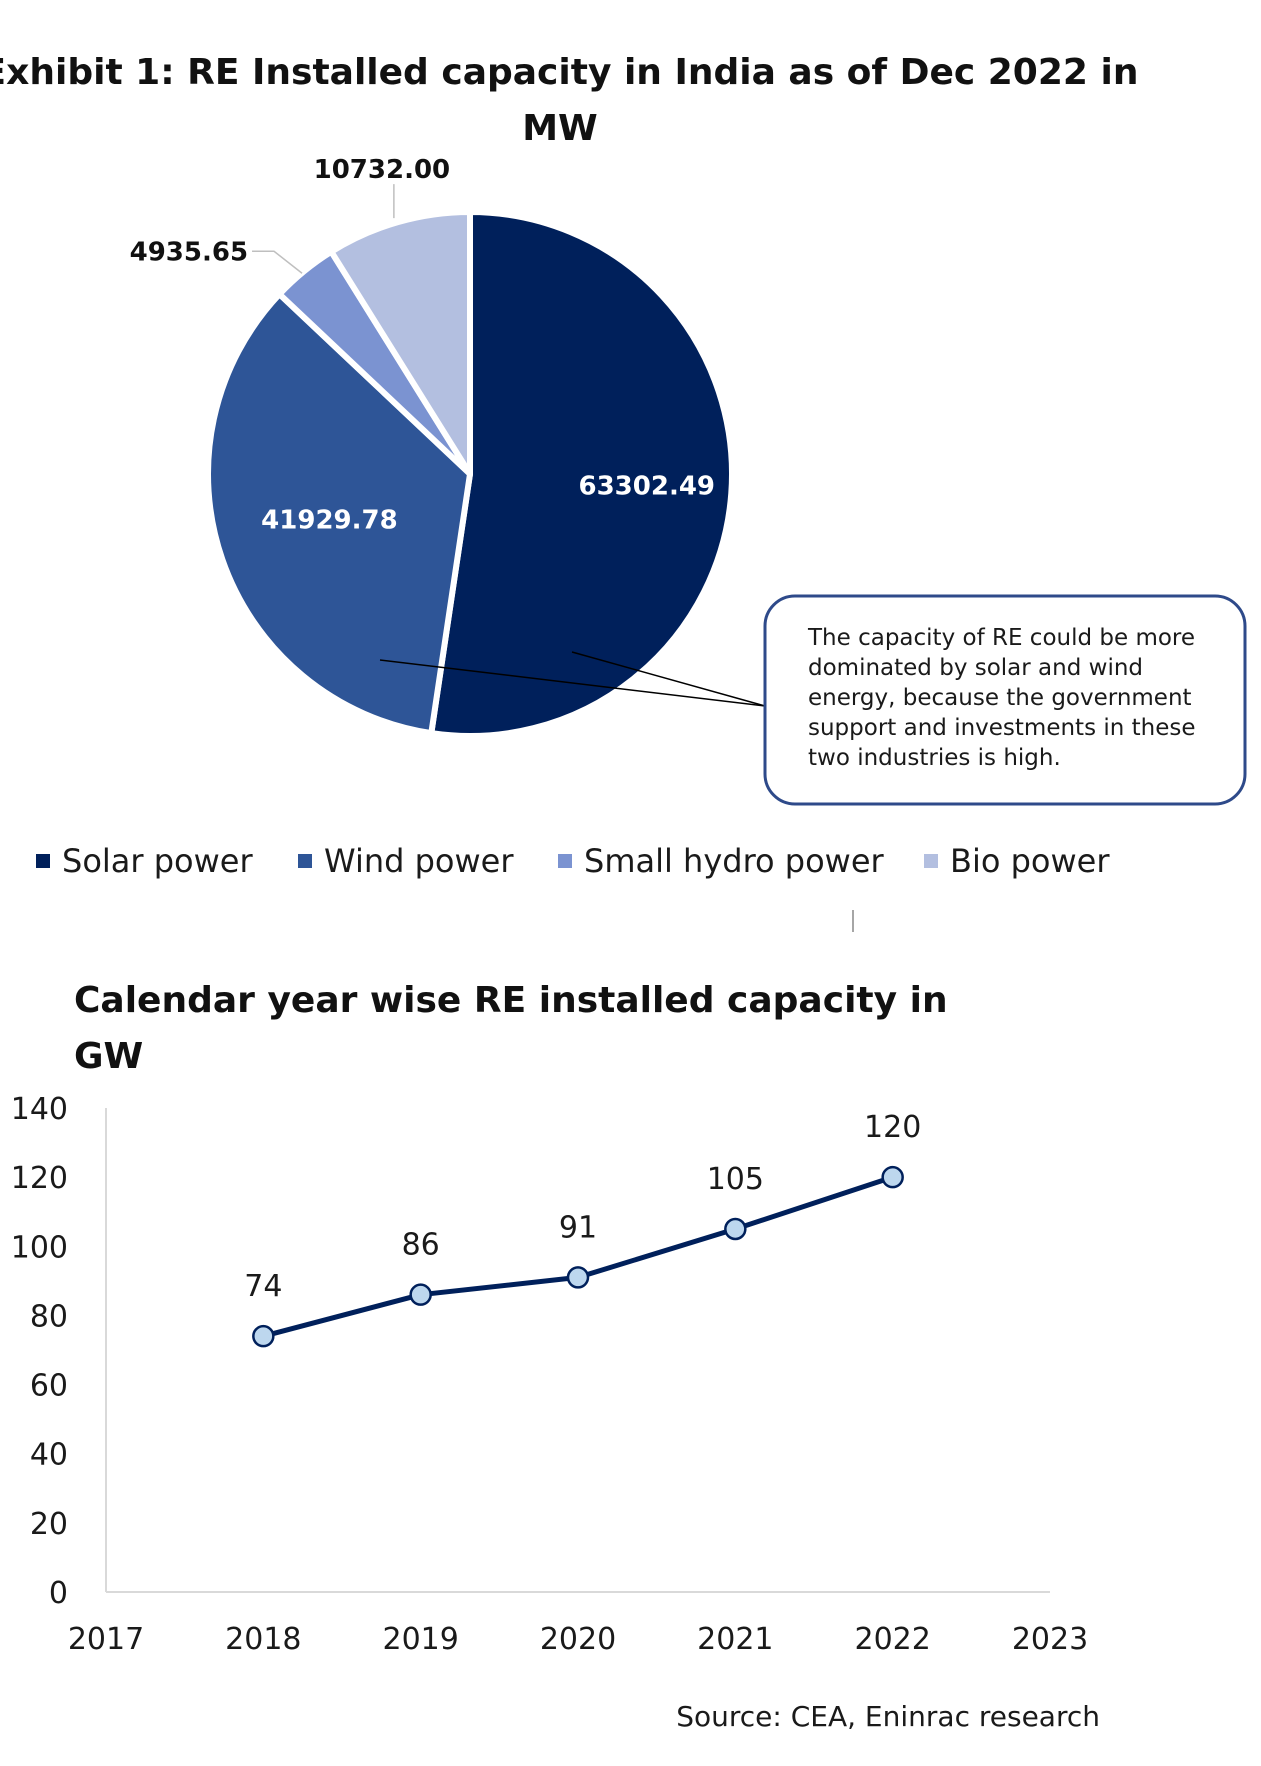  What do you see at coordinates (277, 262) in the screenshot?
I see `pie-leader-line-small-hydro` at bounding box center [277, 262].